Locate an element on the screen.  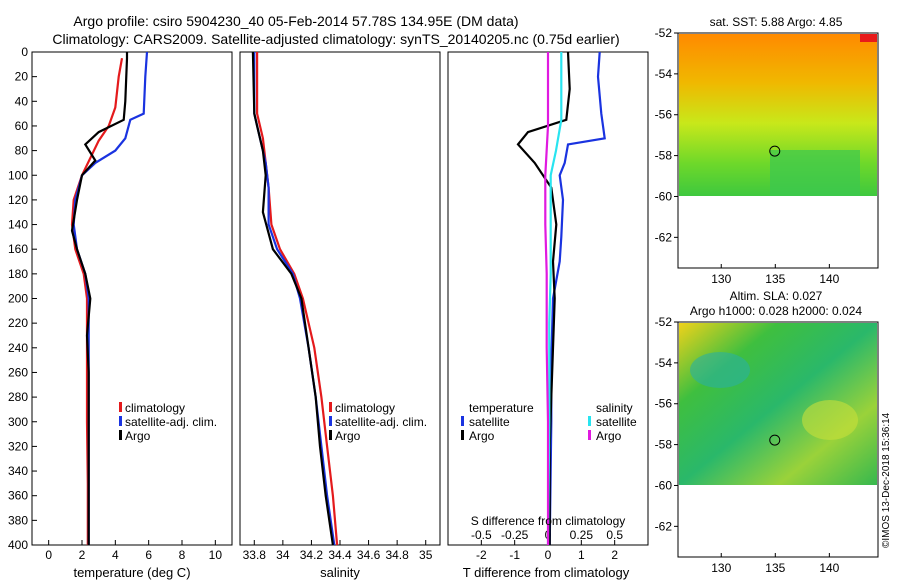
x-tick-label: 1 is located at coordinates (581, 555).